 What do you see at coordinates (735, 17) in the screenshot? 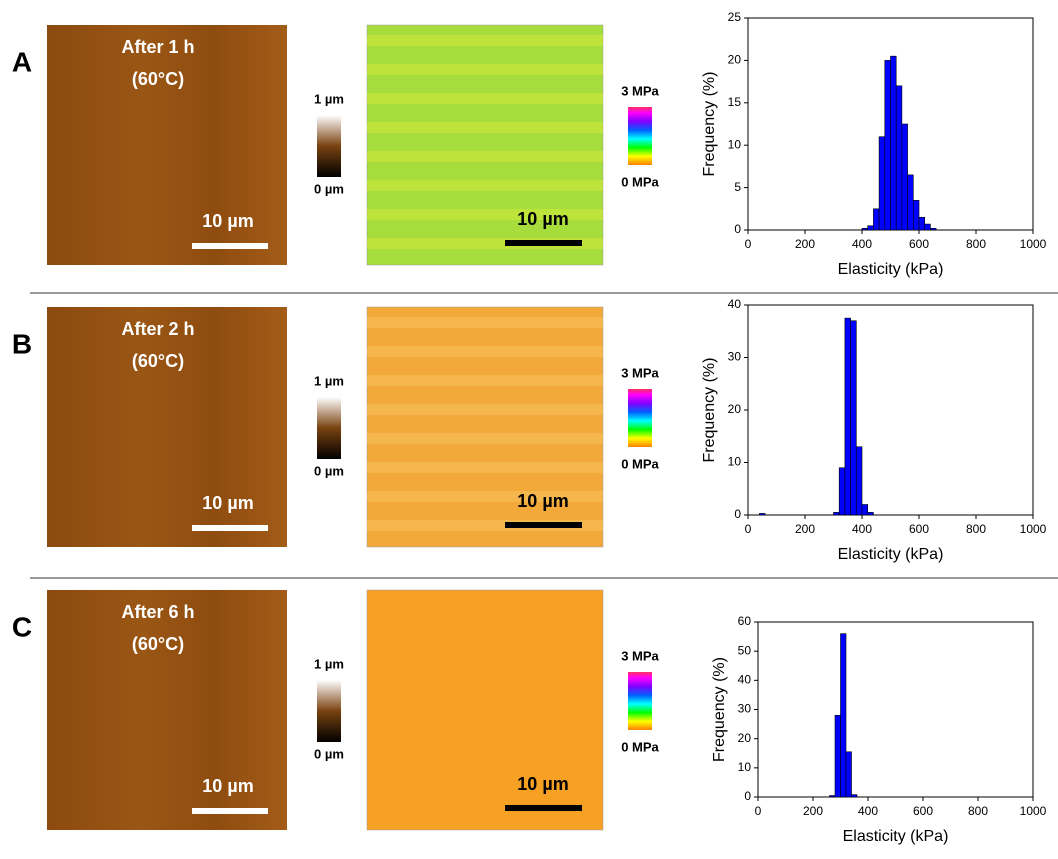
I see `y-tick-label: 25` at bounding box center [735, 17].